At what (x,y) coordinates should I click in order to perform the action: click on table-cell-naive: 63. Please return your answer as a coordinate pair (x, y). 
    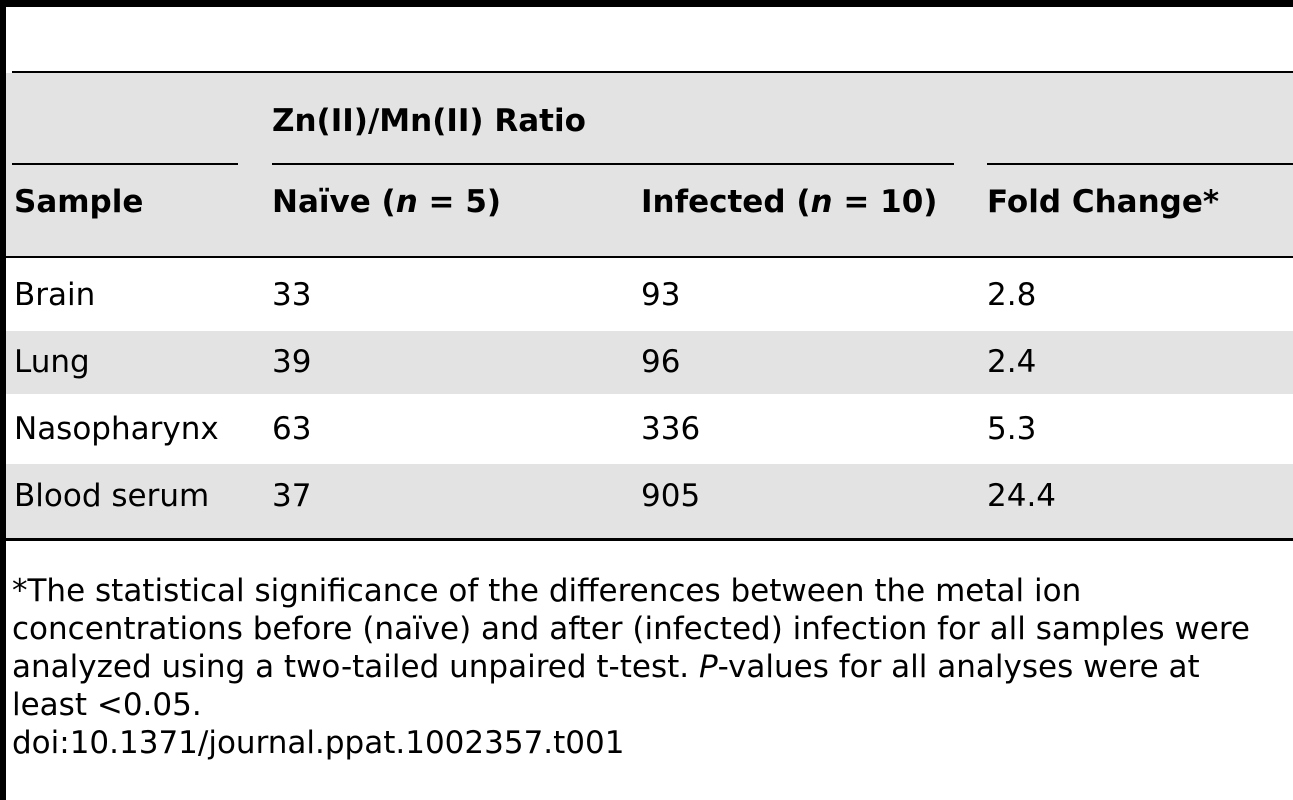
    Looking at the image, I should click on (292, 429).